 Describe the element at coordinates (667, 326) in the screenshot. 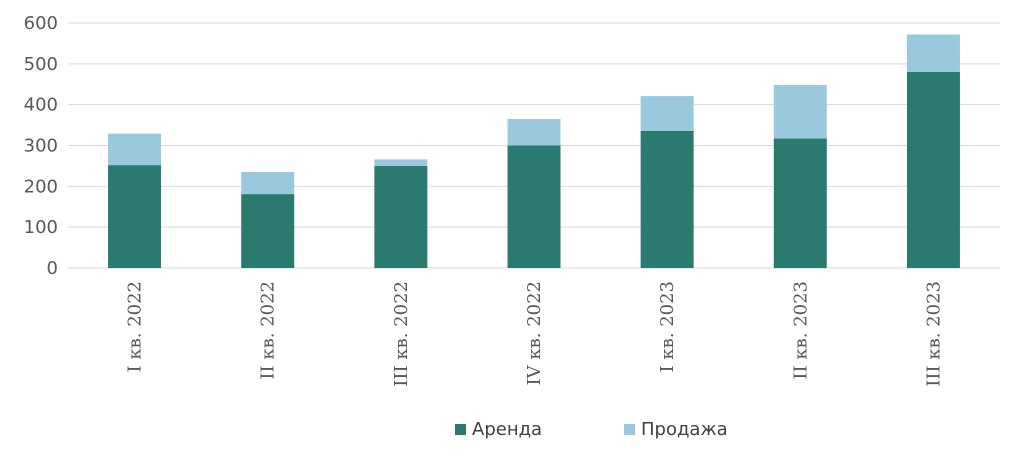

I see `x-category-label: I кв. 2023` at that location.